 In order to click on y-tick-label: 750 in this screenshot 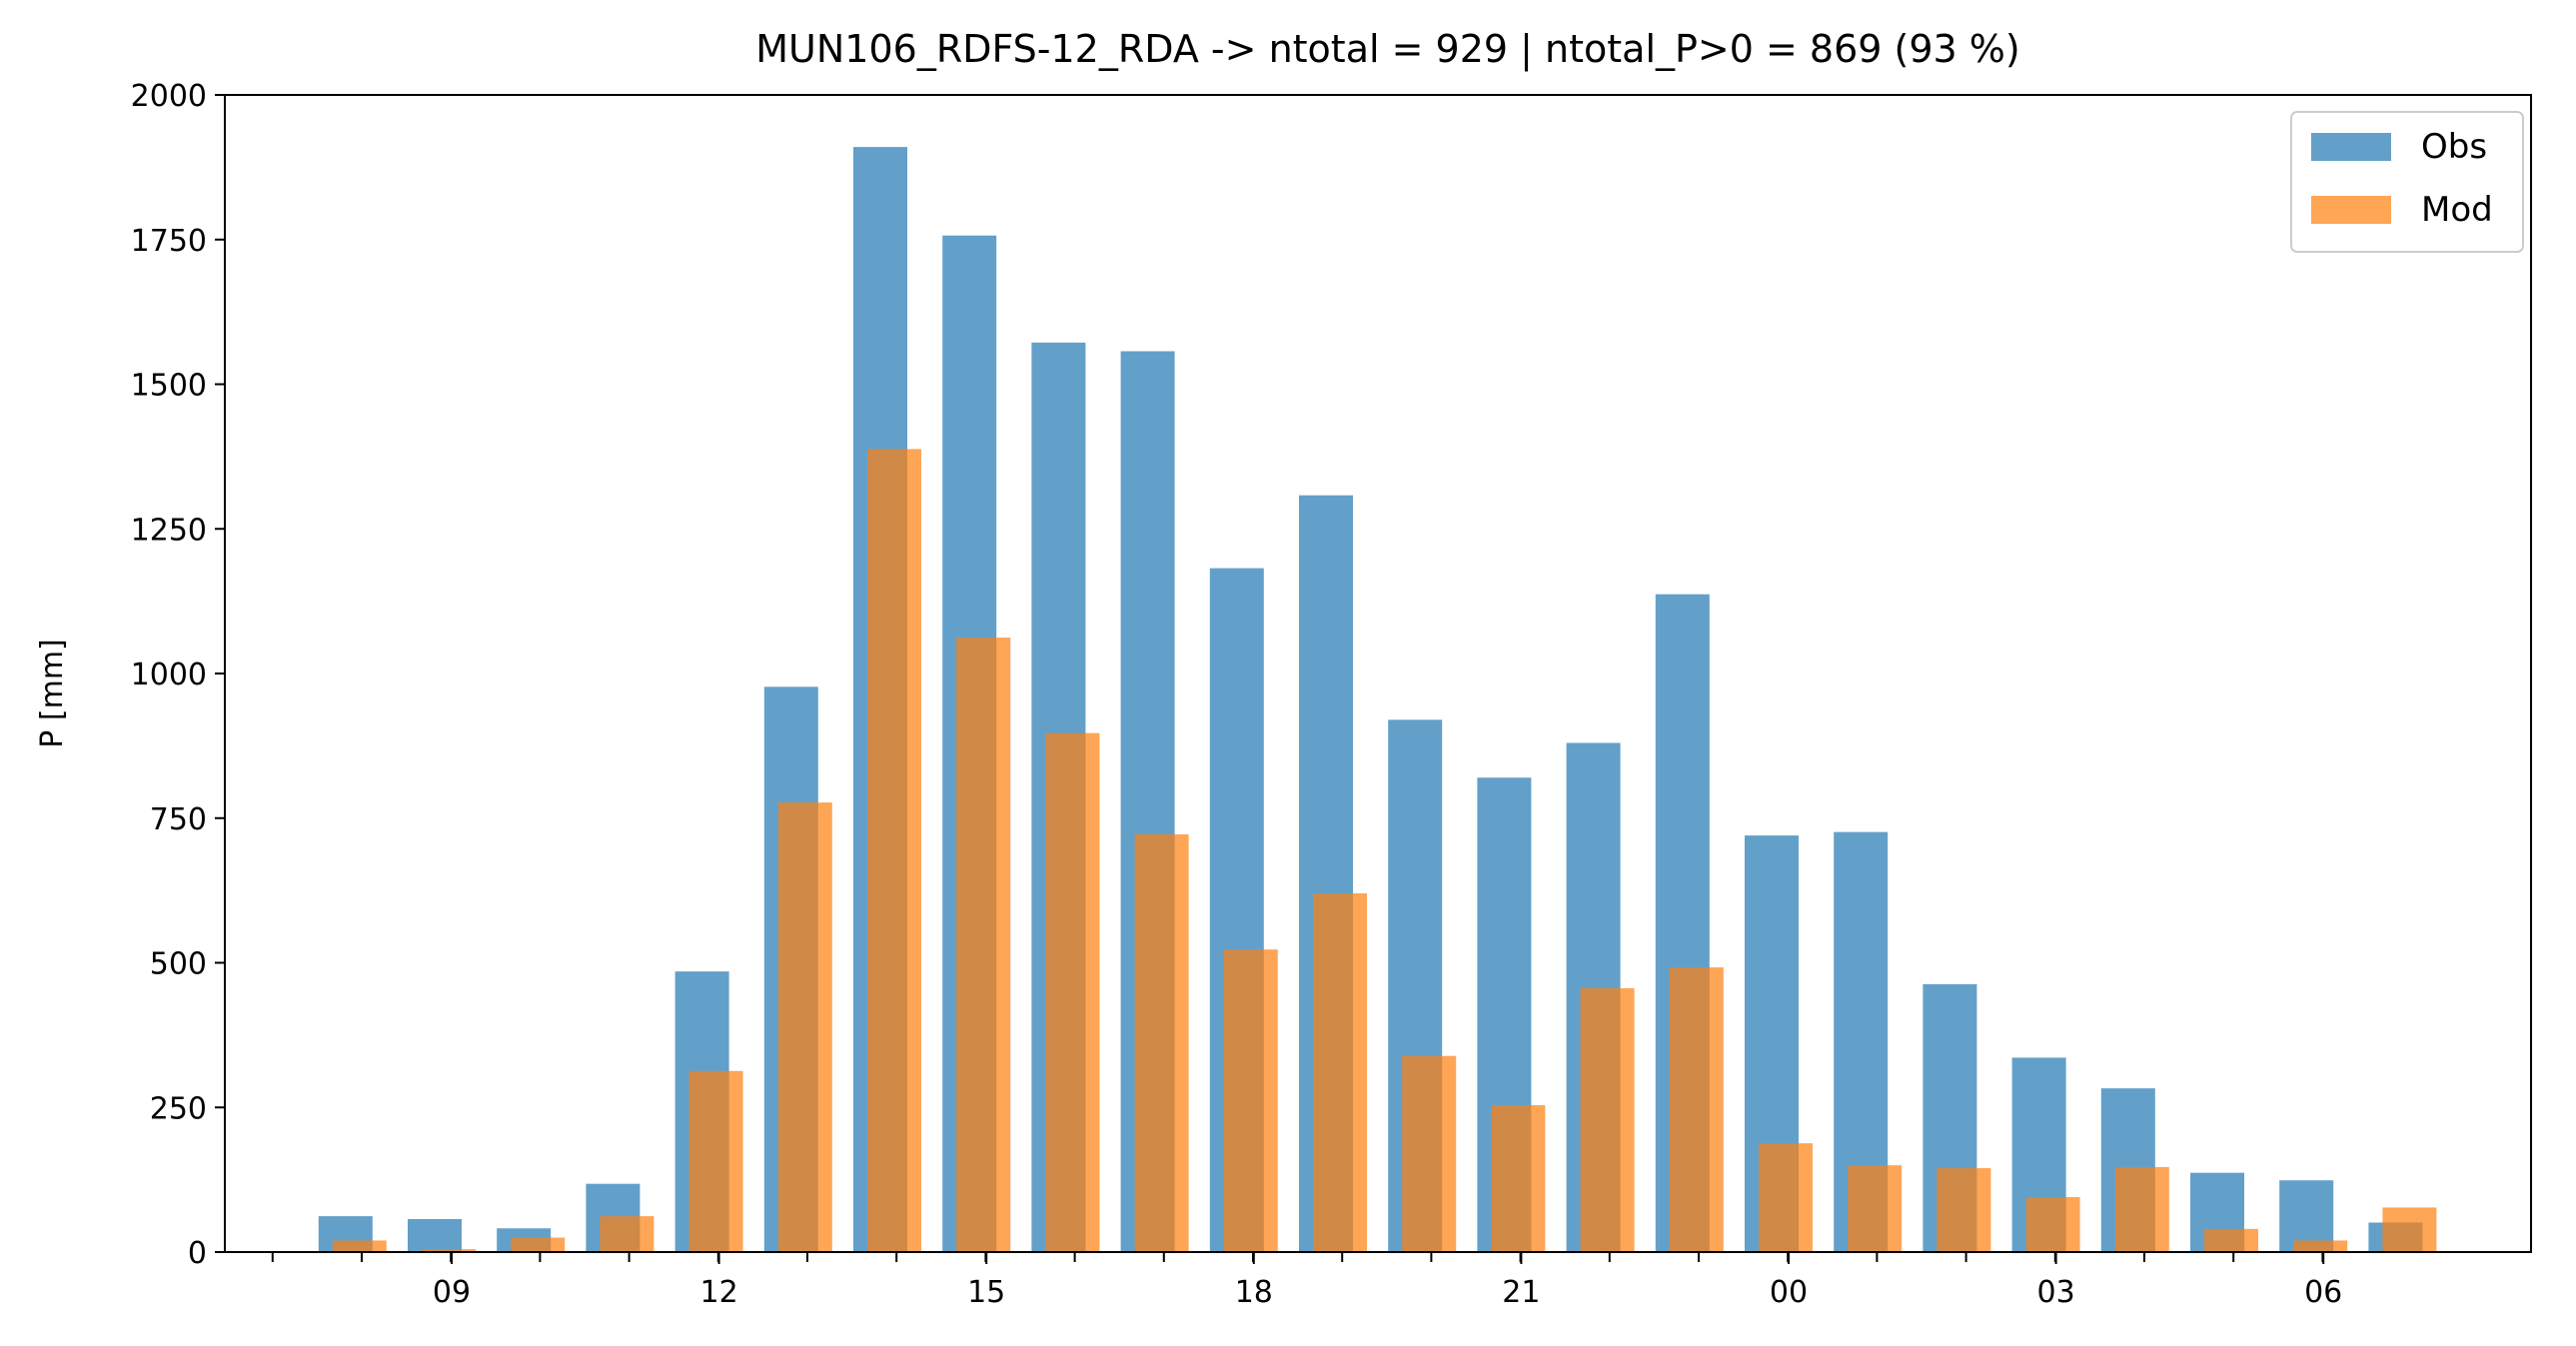, I will do `click(178, 819)`.